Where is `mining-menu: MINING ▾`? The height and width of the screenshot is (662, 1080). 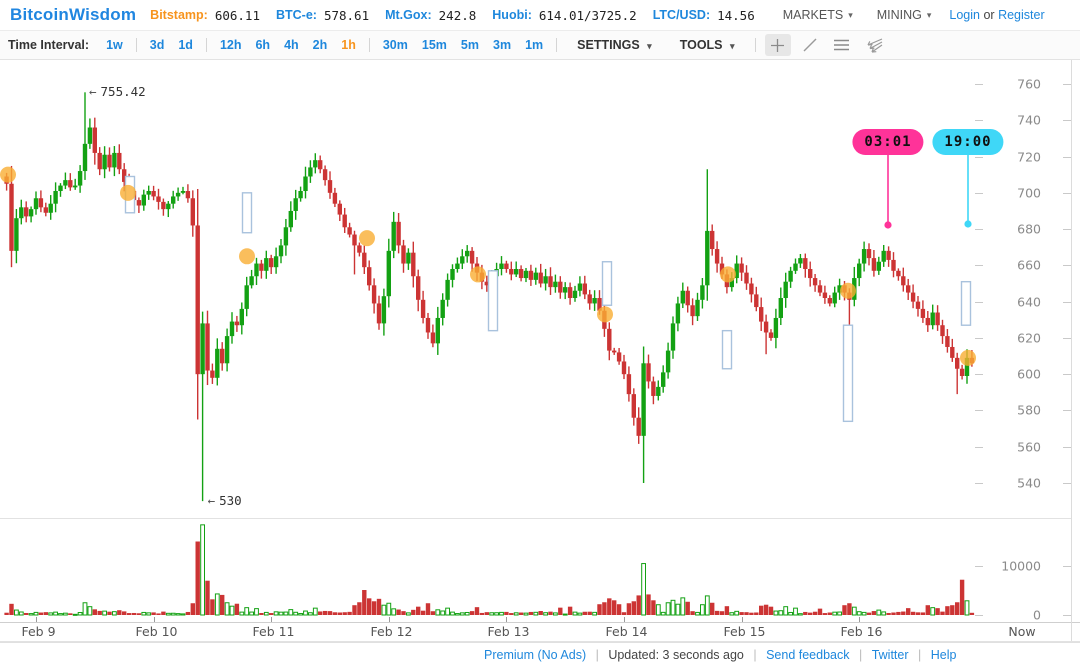
mining-menu: MINING ▾ is located at coordinates (904, 15).